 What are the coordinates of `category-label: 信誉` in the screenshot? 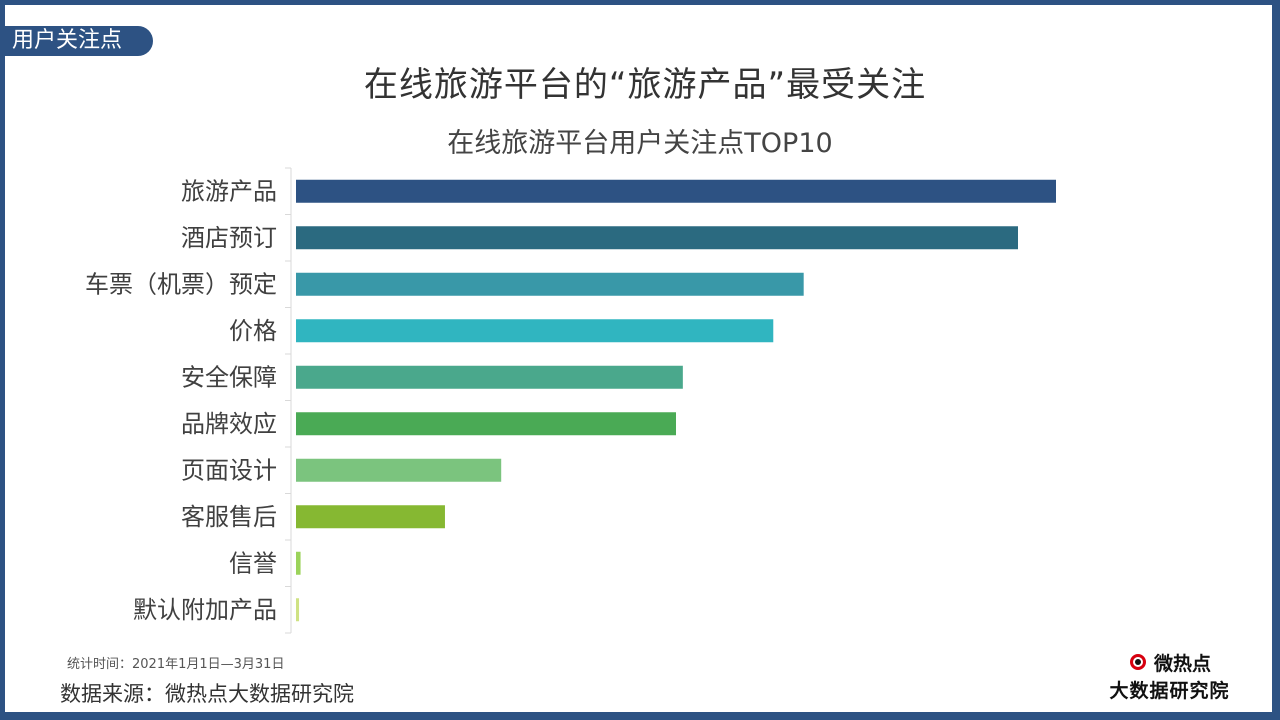 It's located at (253, 563).